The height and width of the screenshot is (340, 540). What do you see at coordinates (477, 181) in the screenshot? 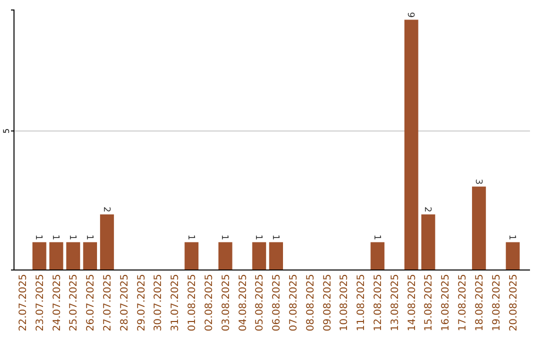
I see `data-label: 3` at bounding box center [477, 181].